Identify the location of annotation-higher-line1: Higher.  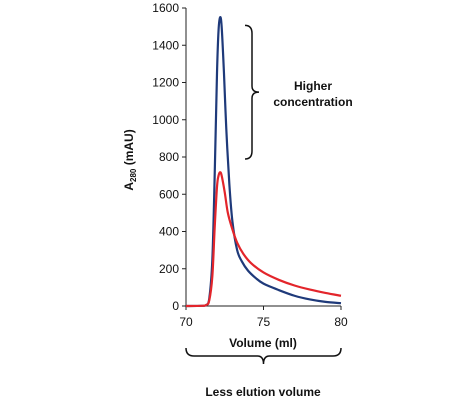
(313, 86).